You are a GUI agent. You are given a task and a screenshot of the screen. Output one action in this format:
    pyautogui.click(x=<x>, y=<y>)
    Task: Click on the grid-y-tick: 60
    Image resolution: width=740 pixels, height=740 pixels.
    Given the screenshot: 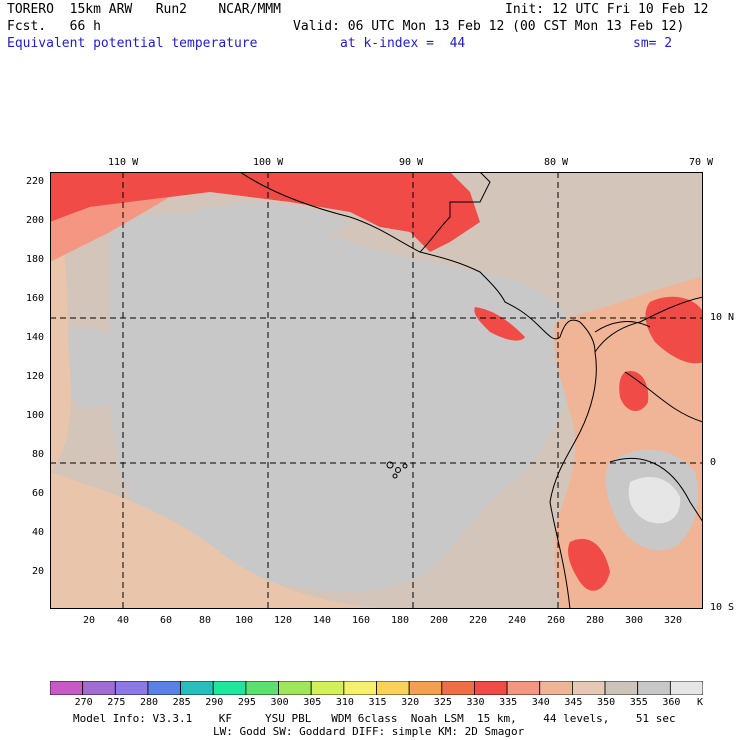 What is the action you would take?
    pyautogui.click(x=38, y=493)
    